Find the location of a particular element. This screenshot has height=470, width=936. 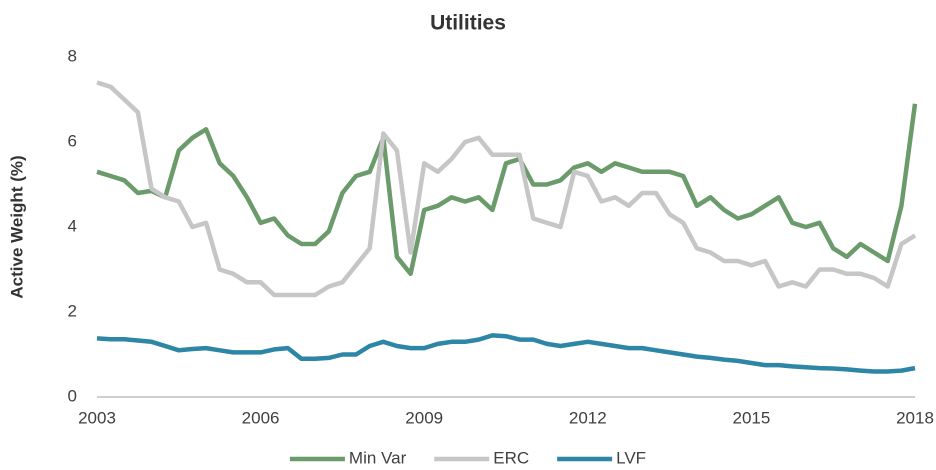

x-tick-label: 2009 is located at coordinates (424, 417).